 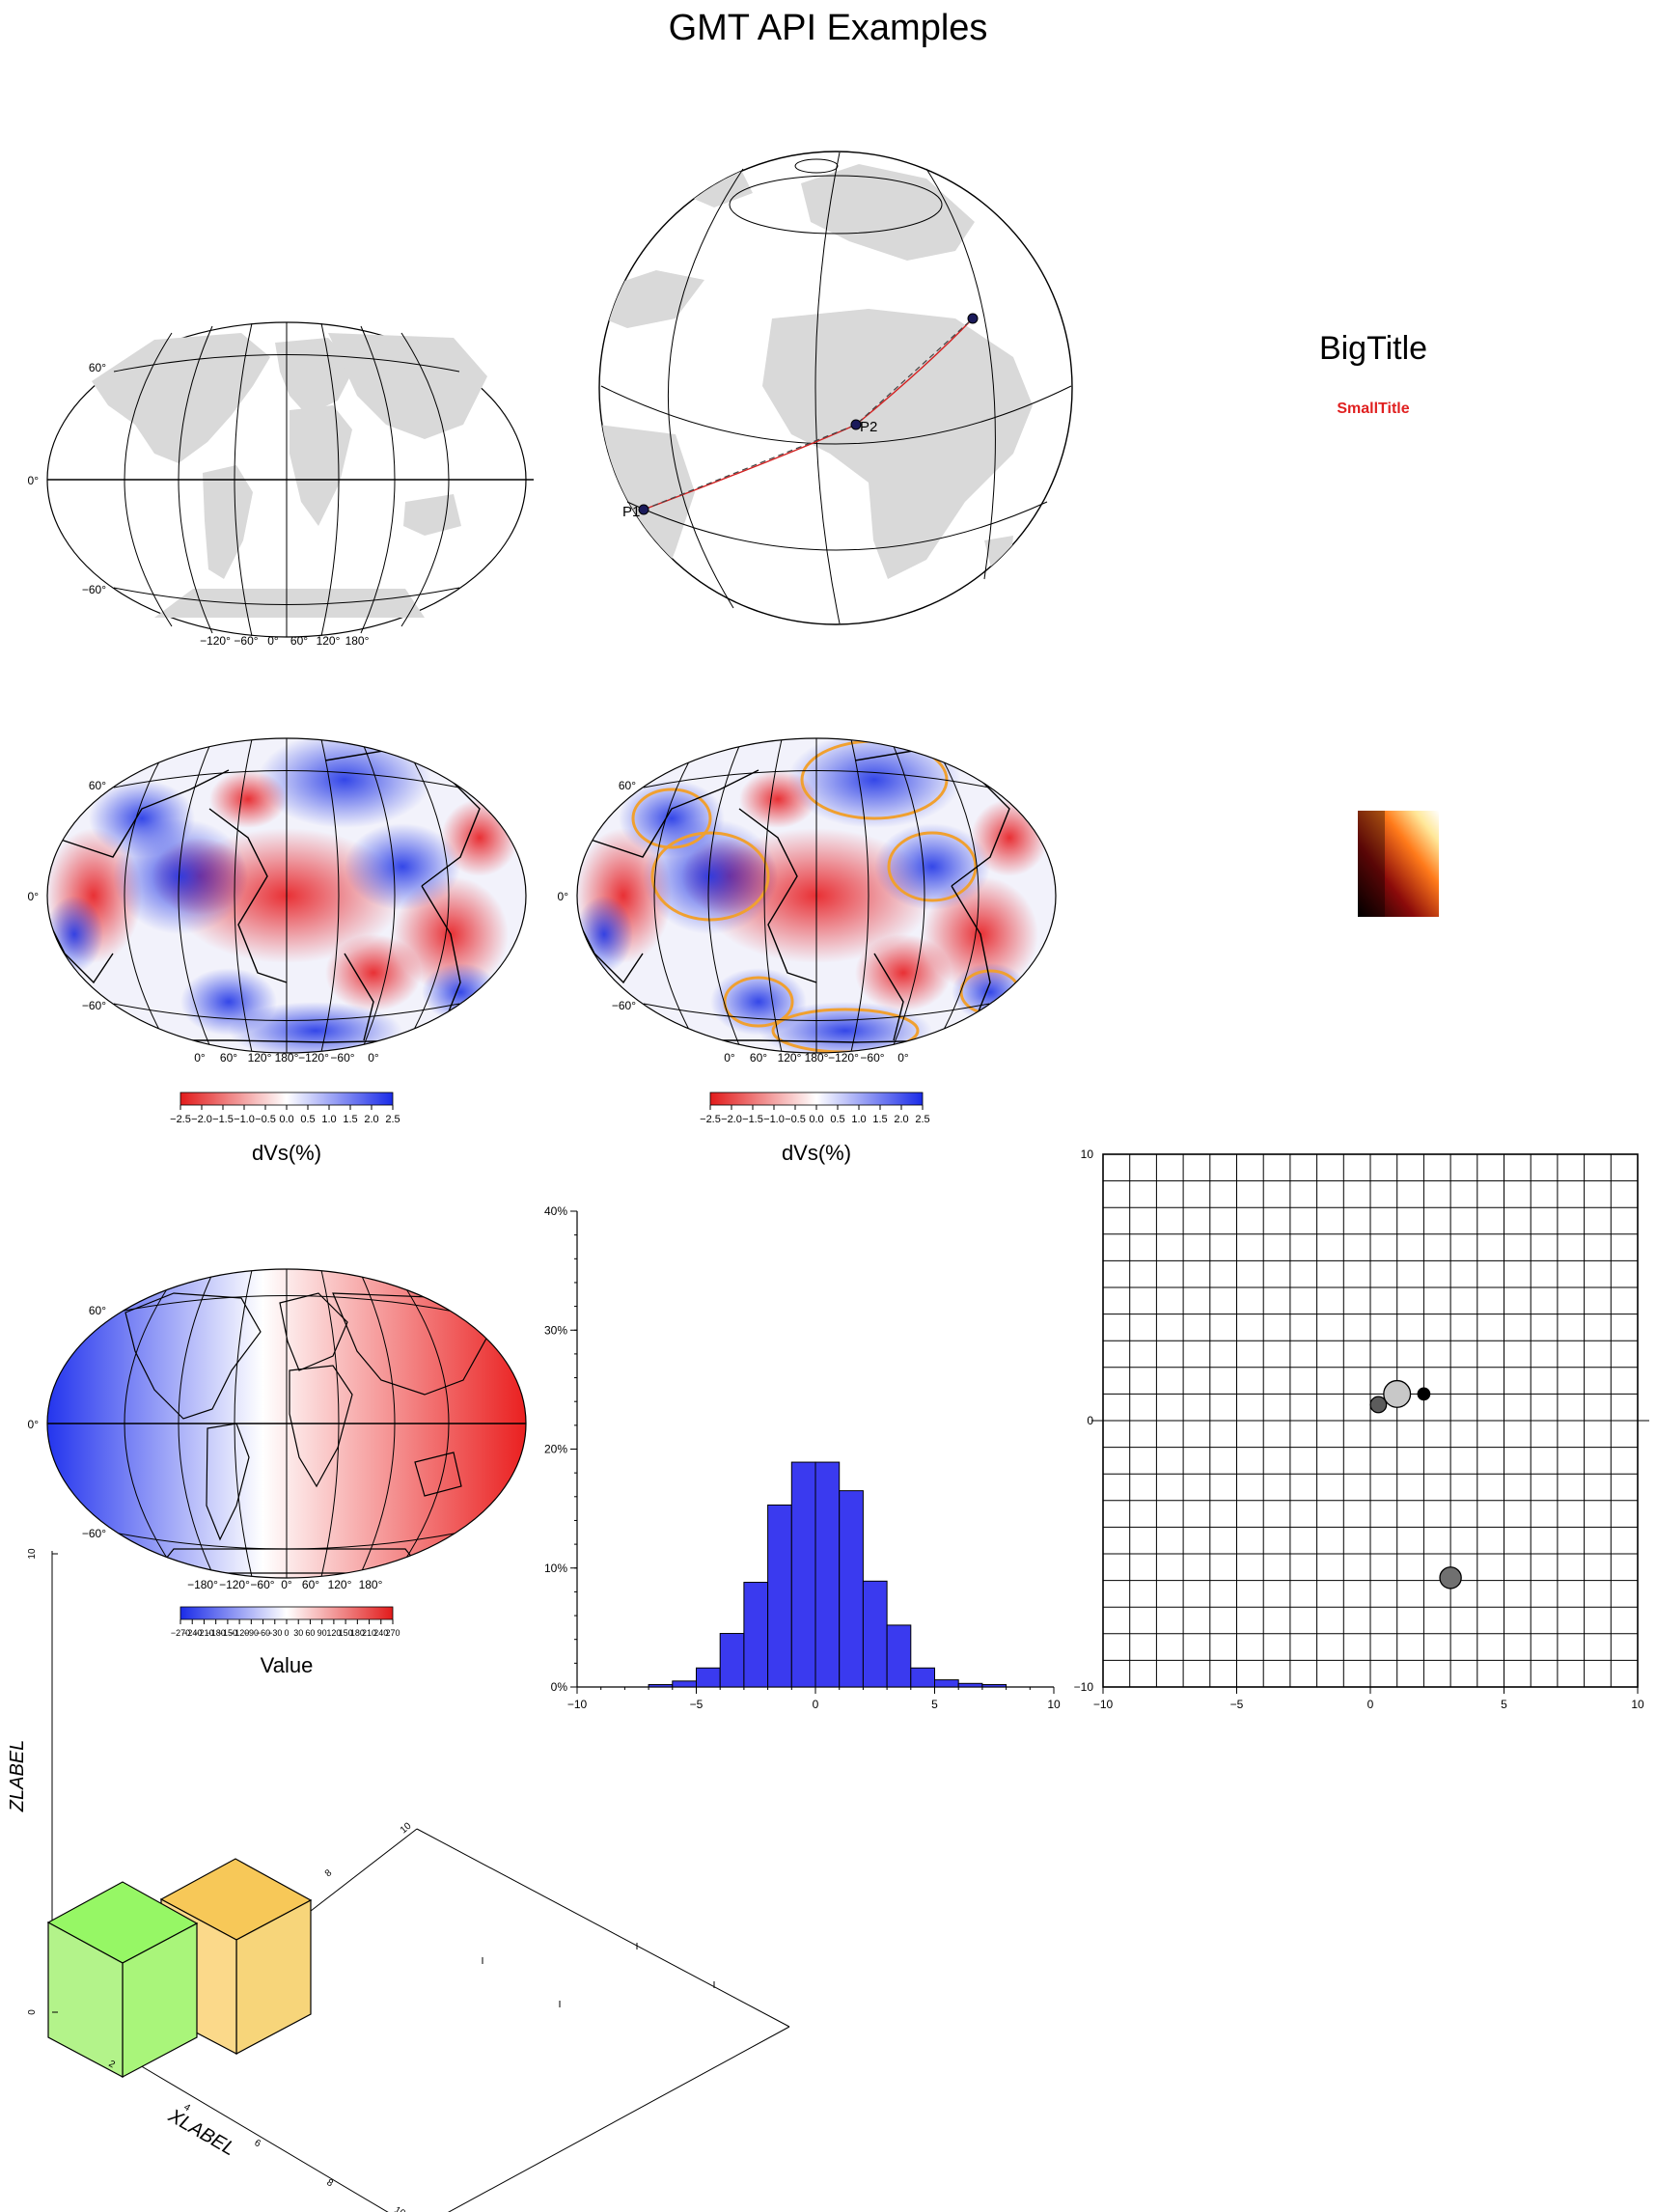 What do you see at coordinates (346, 1633) in the screenshot?
I see `colorbar-tick-label: 150` at bounding box center [346, 1633].